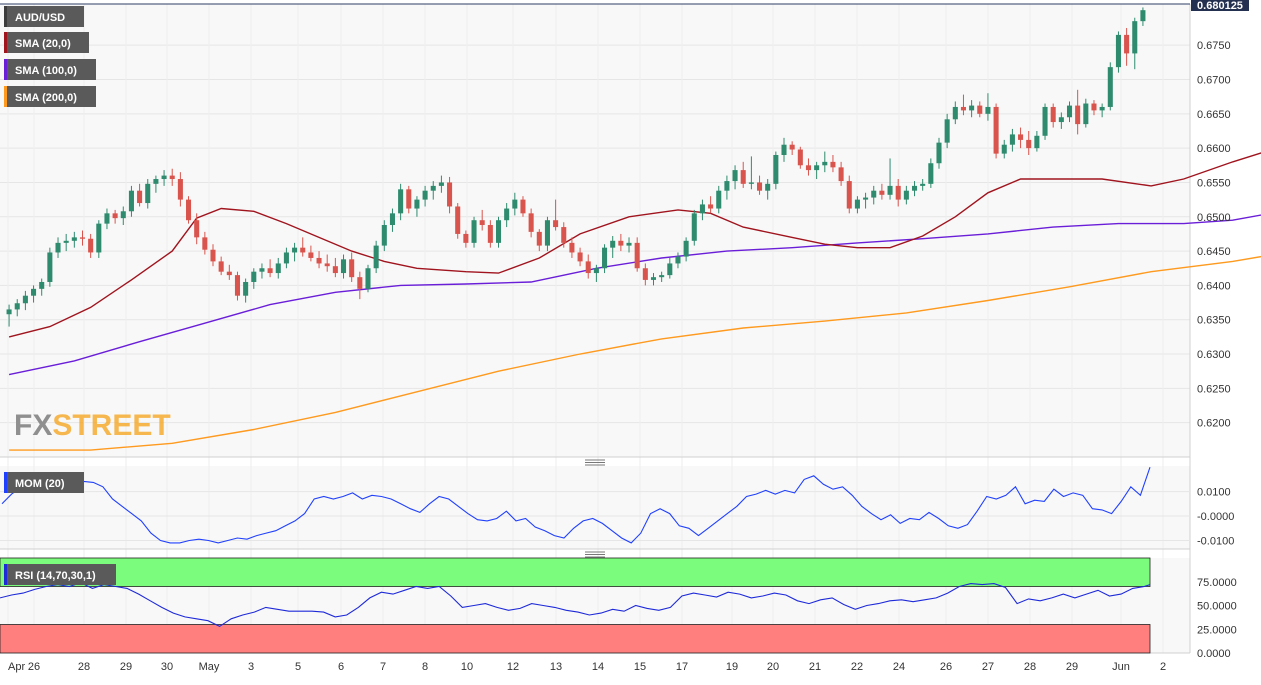 The image size is (1261, 685). What do you see at coordinates (595, 507) in the screenshot?
I see `momentum-pane` at bounding box center [595, 507].